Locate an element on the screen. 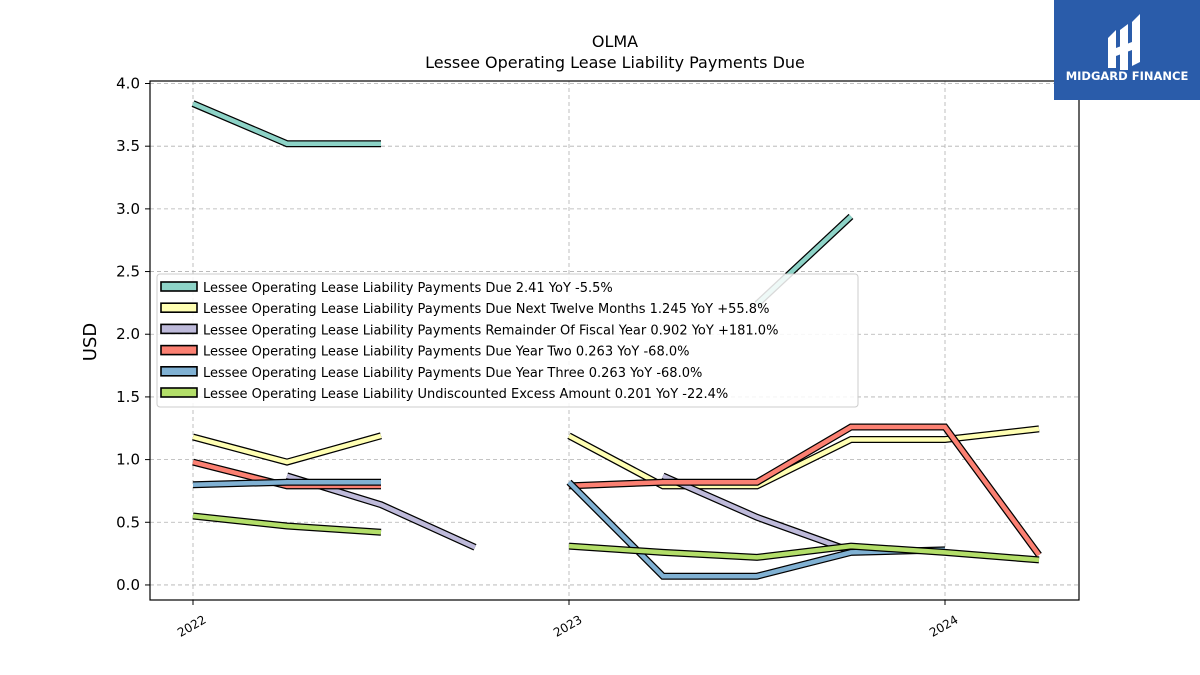  series-2-line is located at coordinates (616, 457).